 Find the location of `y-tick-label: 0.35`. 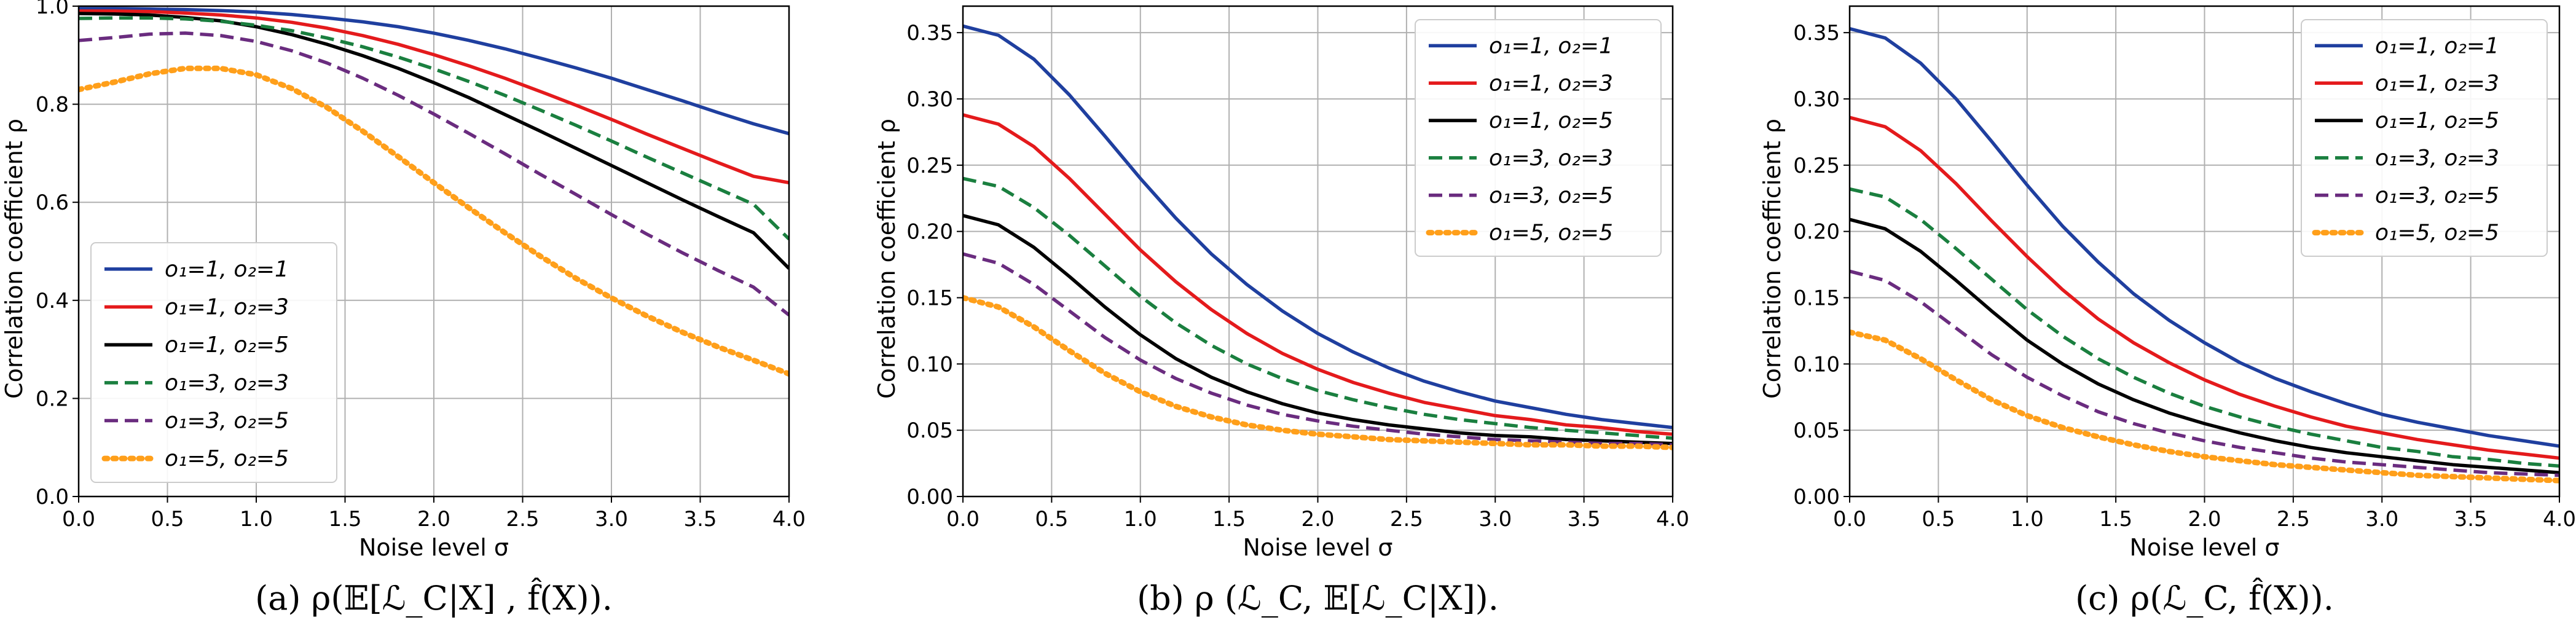

y-tick-label: 0.35 is located at coordinates (1816, 33).